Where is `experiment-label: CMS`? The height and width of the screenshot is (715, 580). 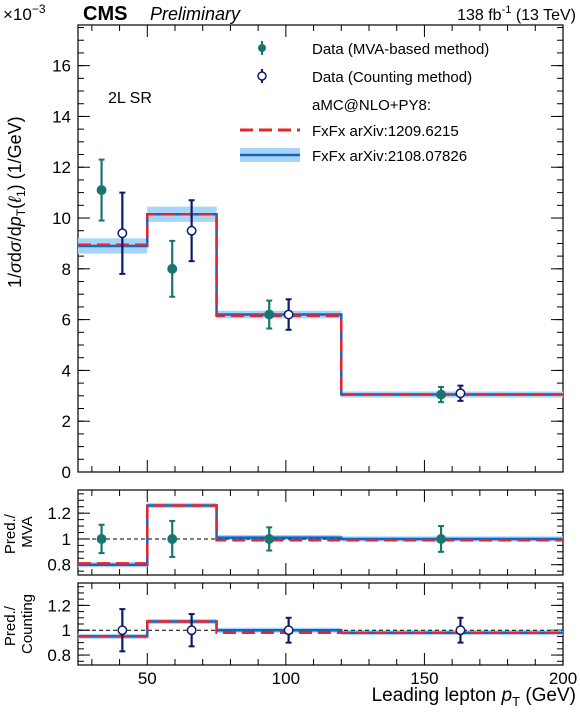 experiment-label: CMS is located at coordinates (105, 14).